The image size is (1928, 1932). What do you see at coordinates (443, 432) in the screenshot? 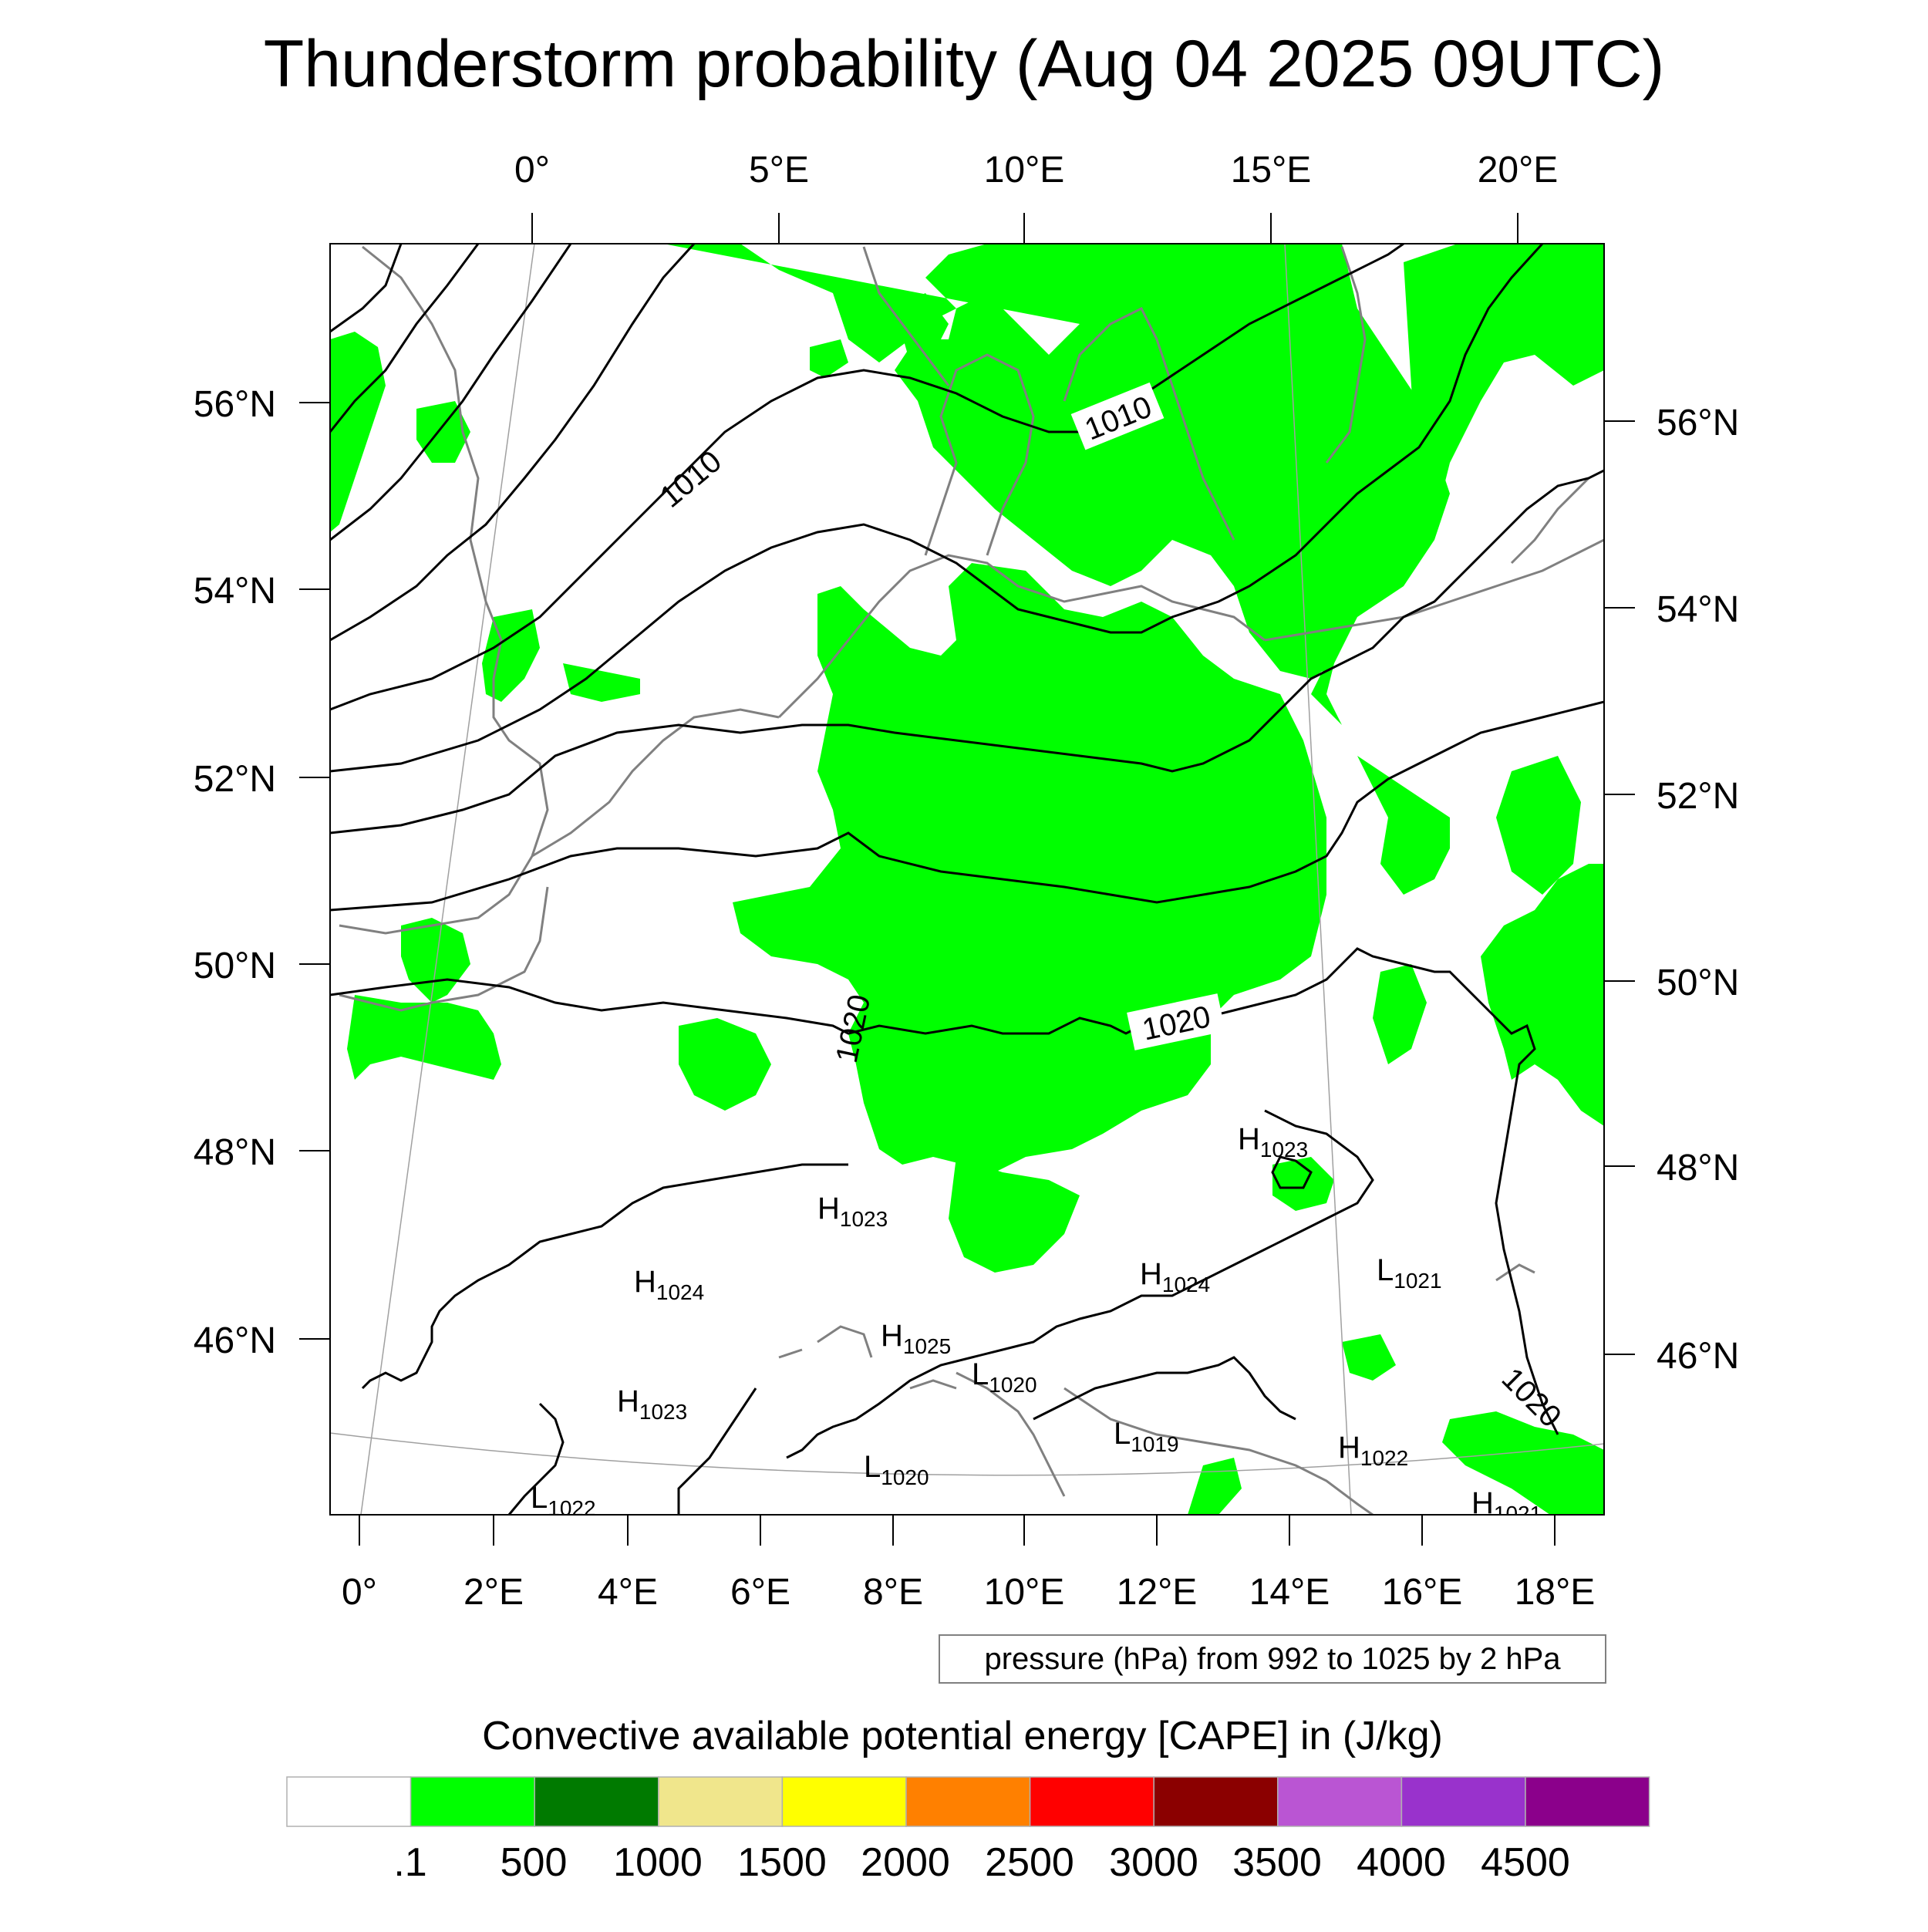
I see `cape-area-uk-east` at bounding box center [443, 432].